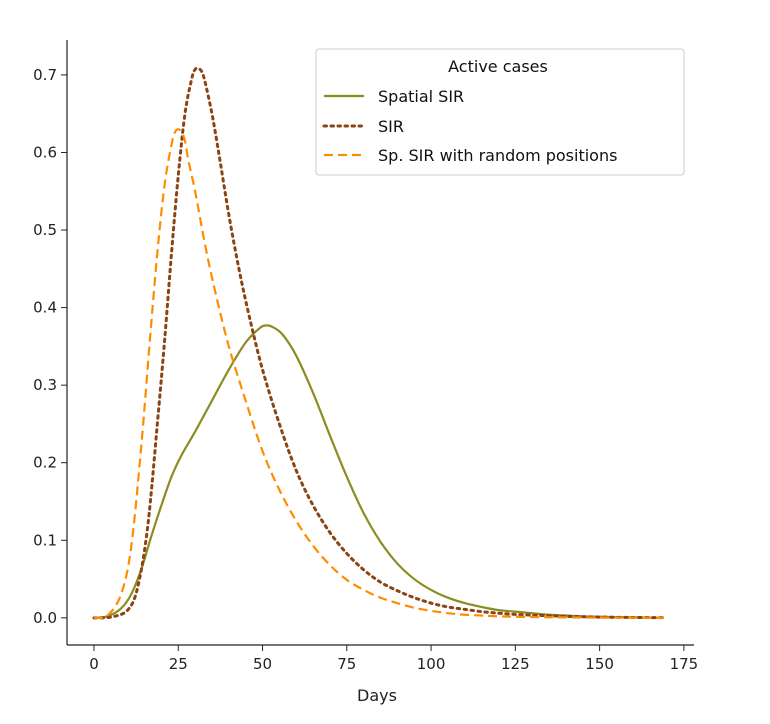 The image size is (770, 724). Describe the element at coordinates (391, 126) in the screenshot. I see `legend-label-sir: SIR` at that location.